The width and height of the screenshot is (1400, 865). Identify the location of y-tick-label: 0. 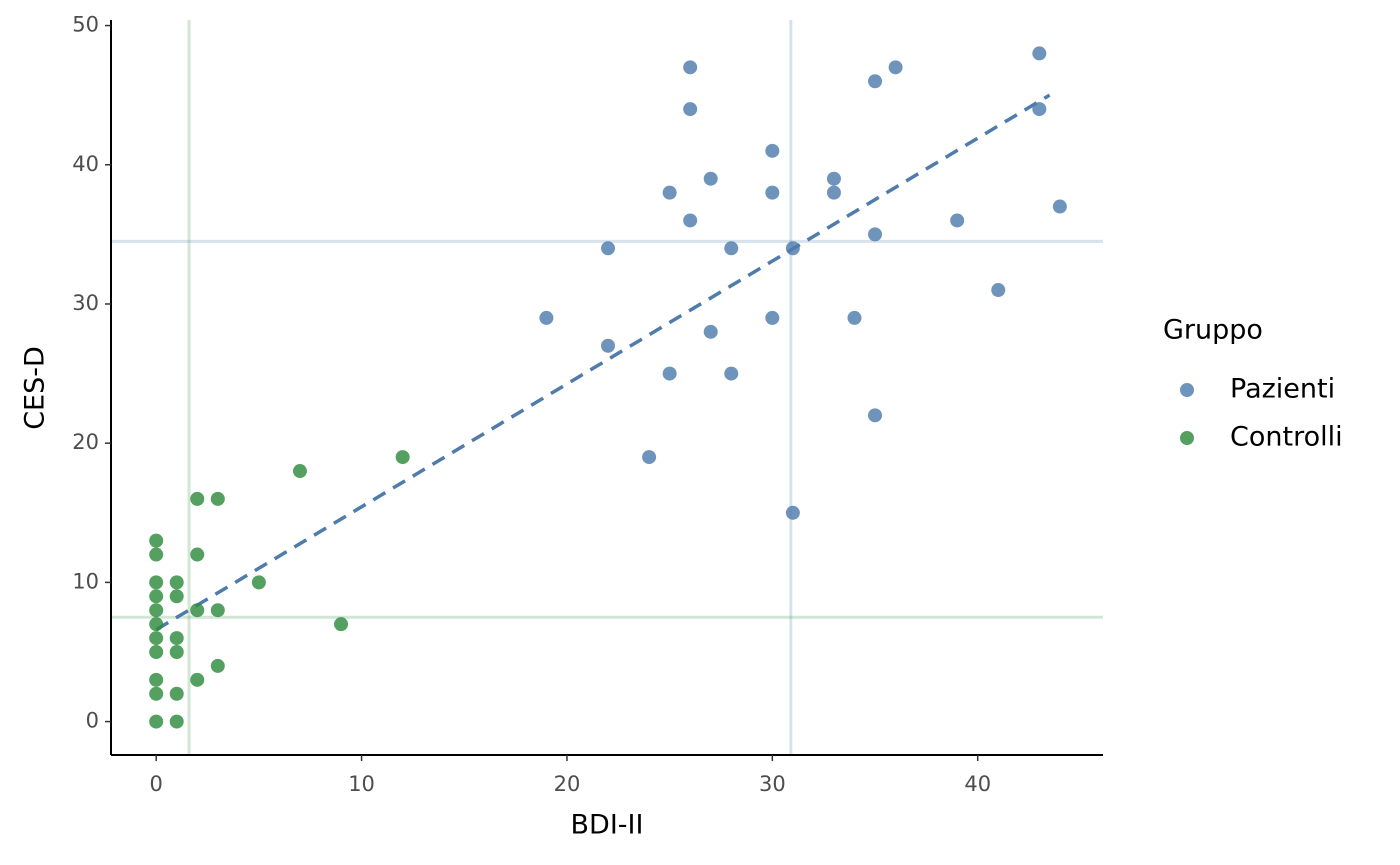
(92, 721).